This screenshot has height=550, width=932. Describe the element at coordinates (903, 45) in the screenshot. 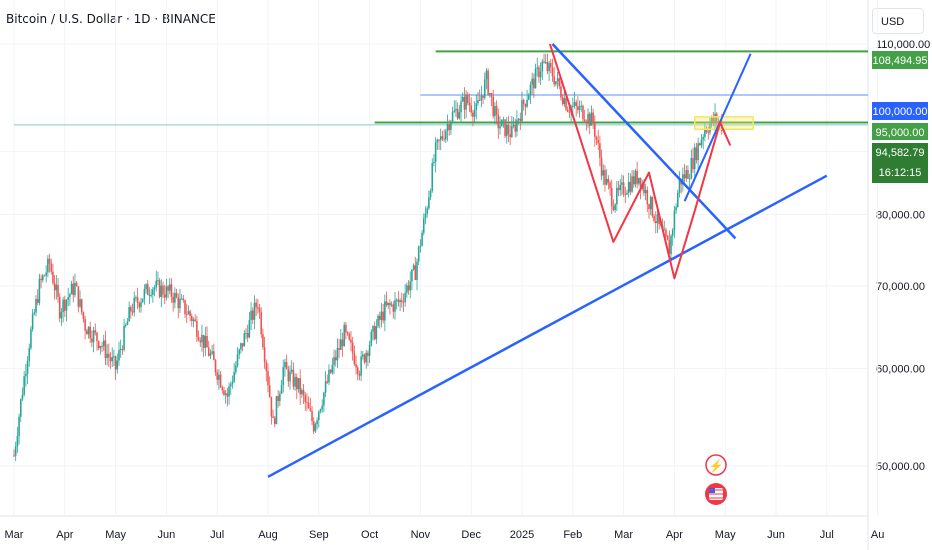

I see `y-tick-label: 110,000.00` at that location.